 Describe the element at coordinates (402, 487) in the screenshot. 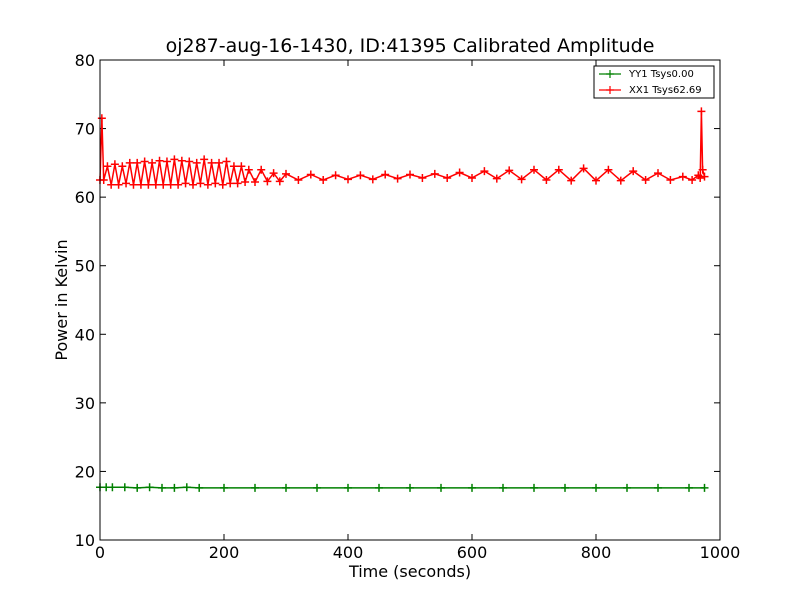

I see `series-yy1` at that location.